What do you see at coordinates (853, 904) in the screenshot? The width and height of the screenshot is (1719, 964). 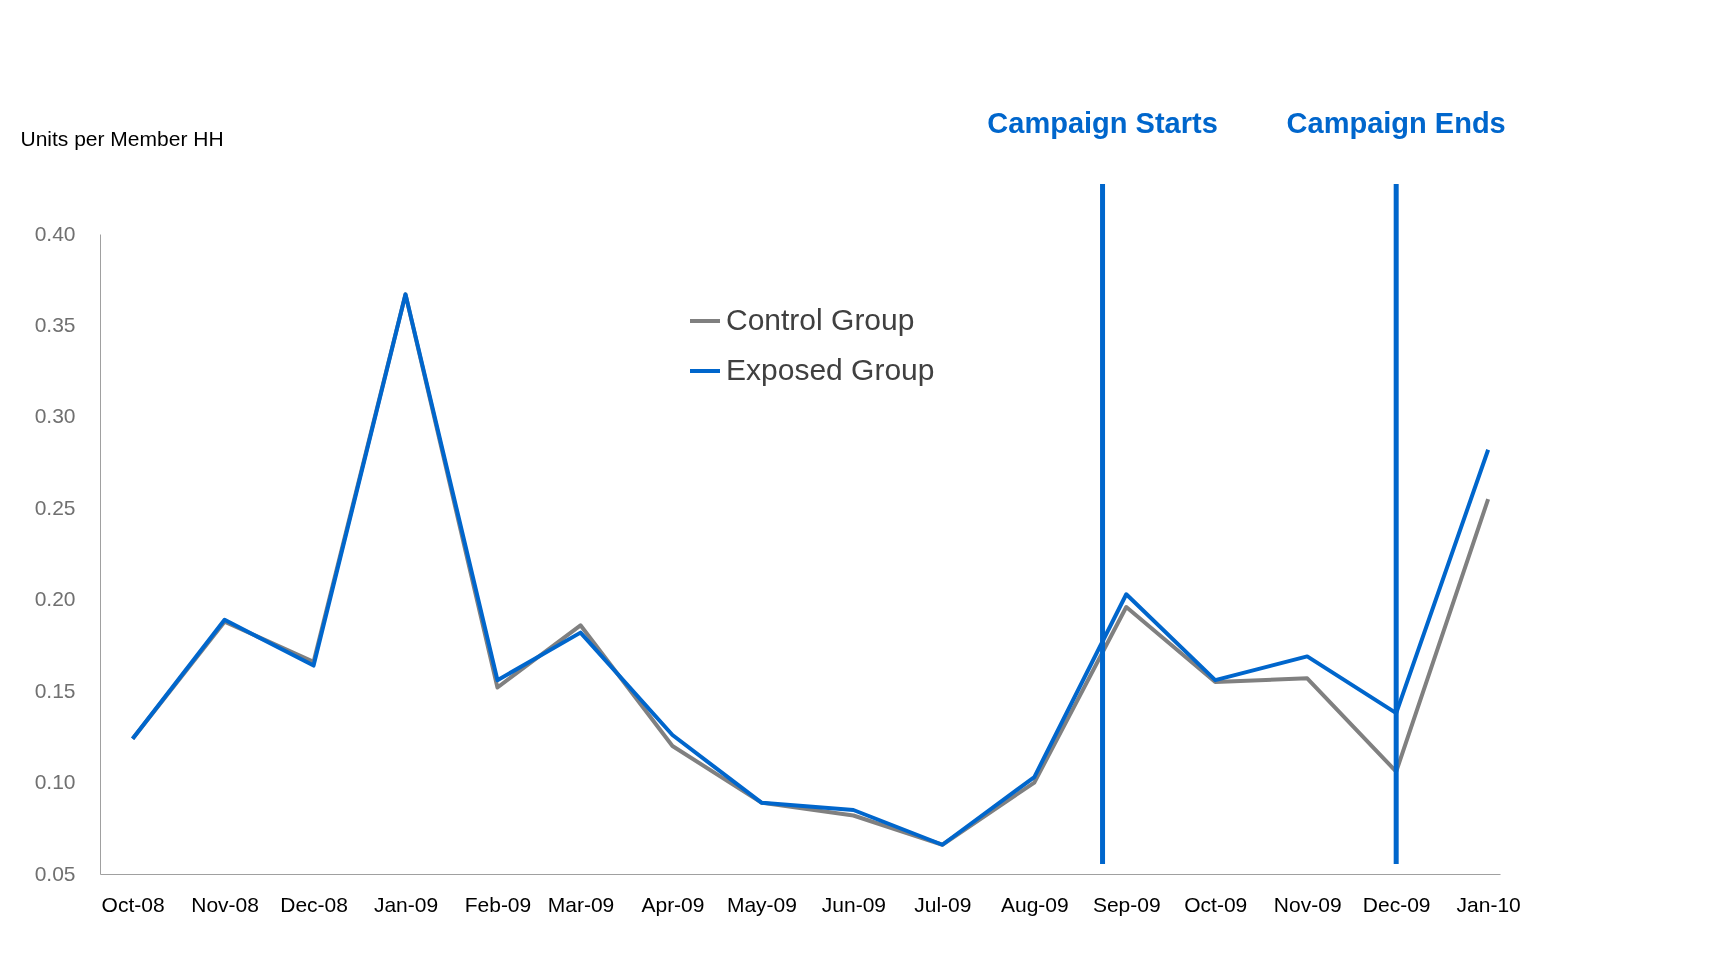 I see `x-tick-label: Jun-09` at bounding box center [853, 904].